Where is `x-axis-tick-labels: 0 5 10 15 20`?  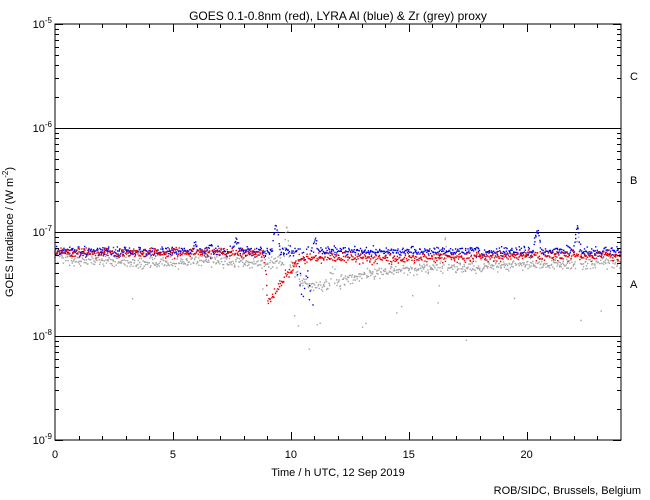 x-axis-tick-labels: 0 5 10 15 20 is located at coordinates (292, 455).